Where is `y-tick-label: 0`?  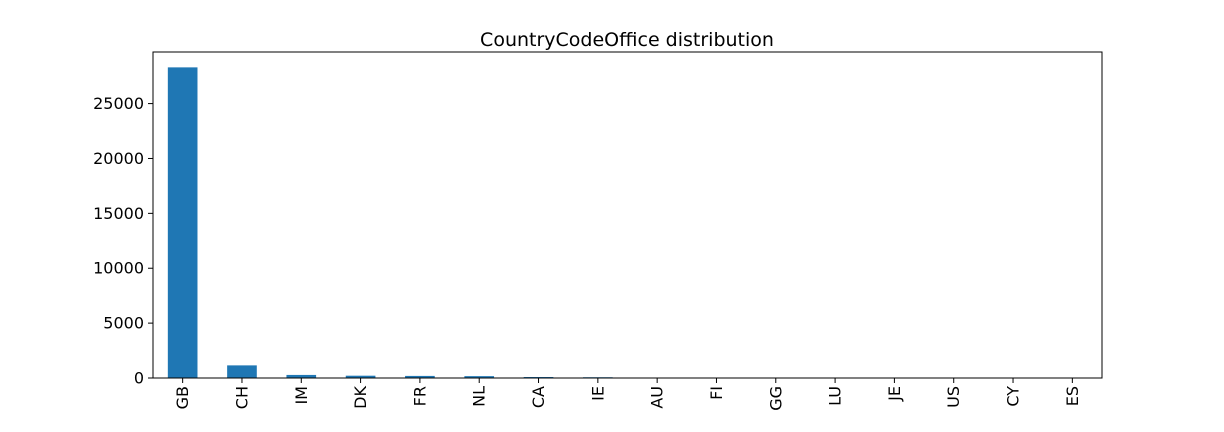
y-tick-label: 0 is located at coordinates (139, 378).